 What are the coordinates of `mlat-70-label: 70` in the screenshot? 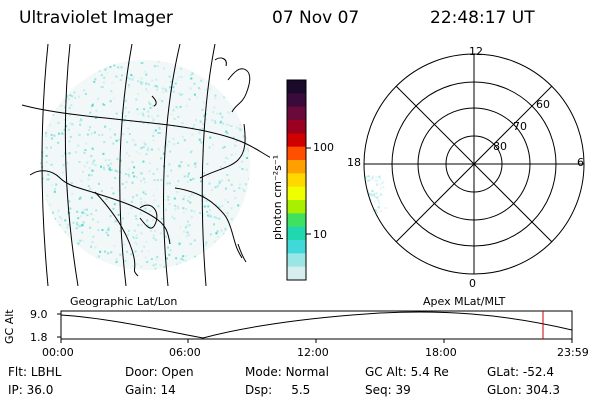 It's located at (520, 126).